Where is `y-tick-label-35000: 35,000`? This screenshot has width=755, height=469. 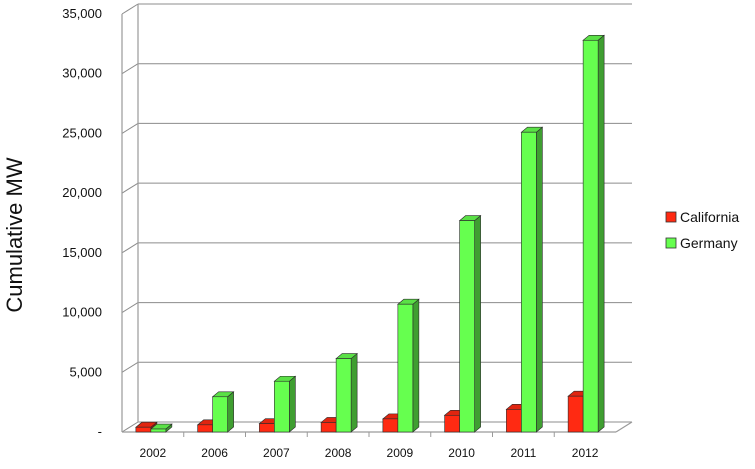
y-tick-label-35000: 35,000 is located at coordinates (82, 13).